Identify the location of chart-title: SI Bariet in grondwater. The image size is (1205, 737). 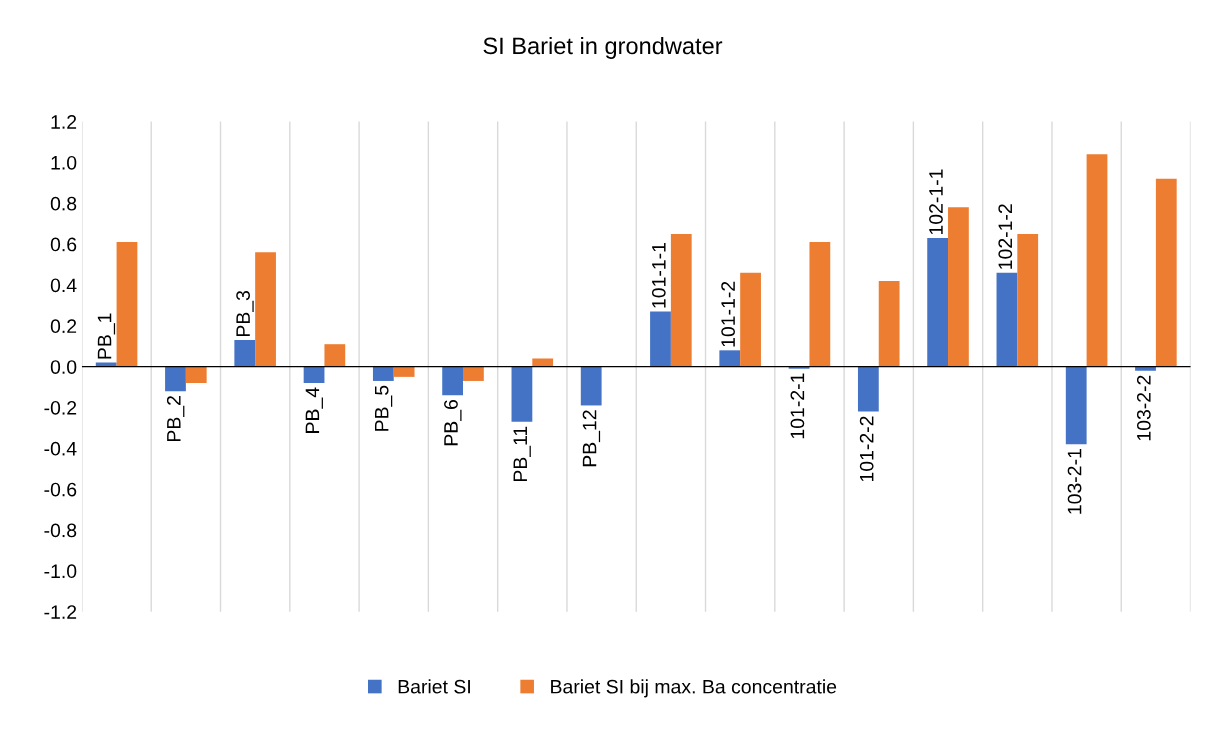
(603, 47).